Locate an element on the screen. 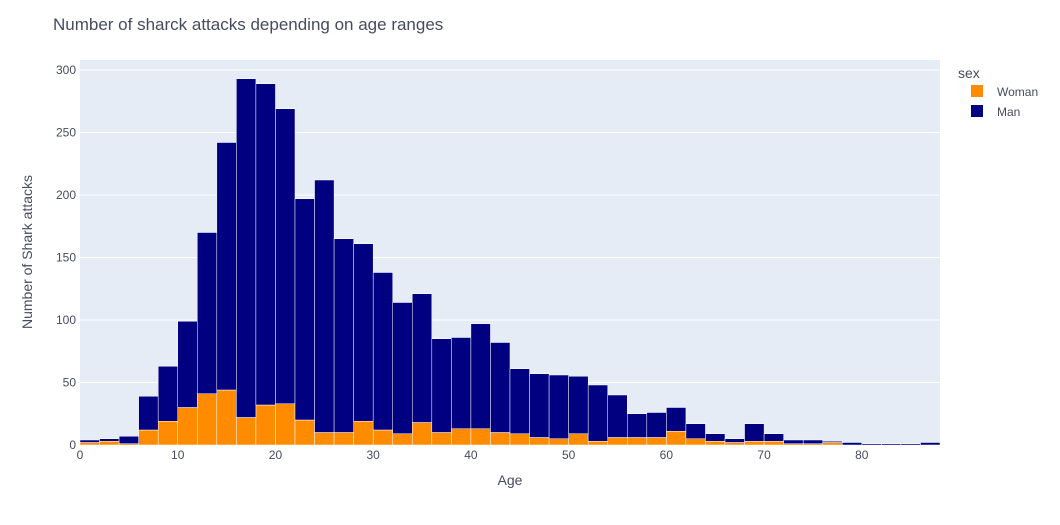 This screenshot has width=1060, height=525. x-axis-ticks: 0 10 20 30 40 50 60 70 80 is located at coordinates (473, 455).